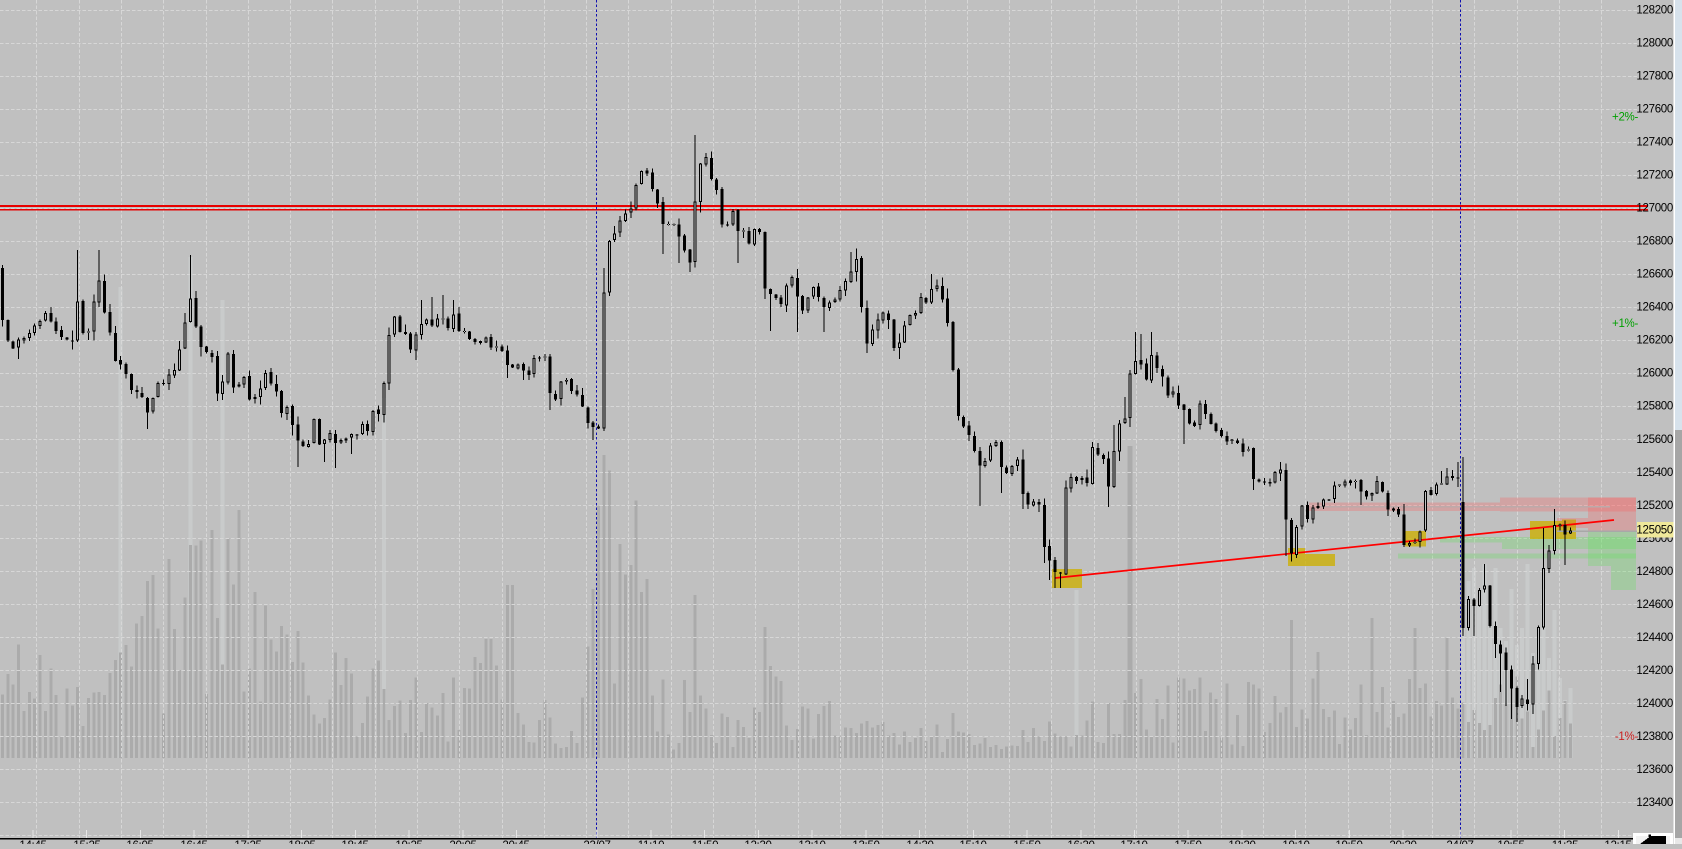  What do you see at coordinates (408, 842) in the screenshot?
I see `svg-text: 19:25` at bounding box center [408, 842].